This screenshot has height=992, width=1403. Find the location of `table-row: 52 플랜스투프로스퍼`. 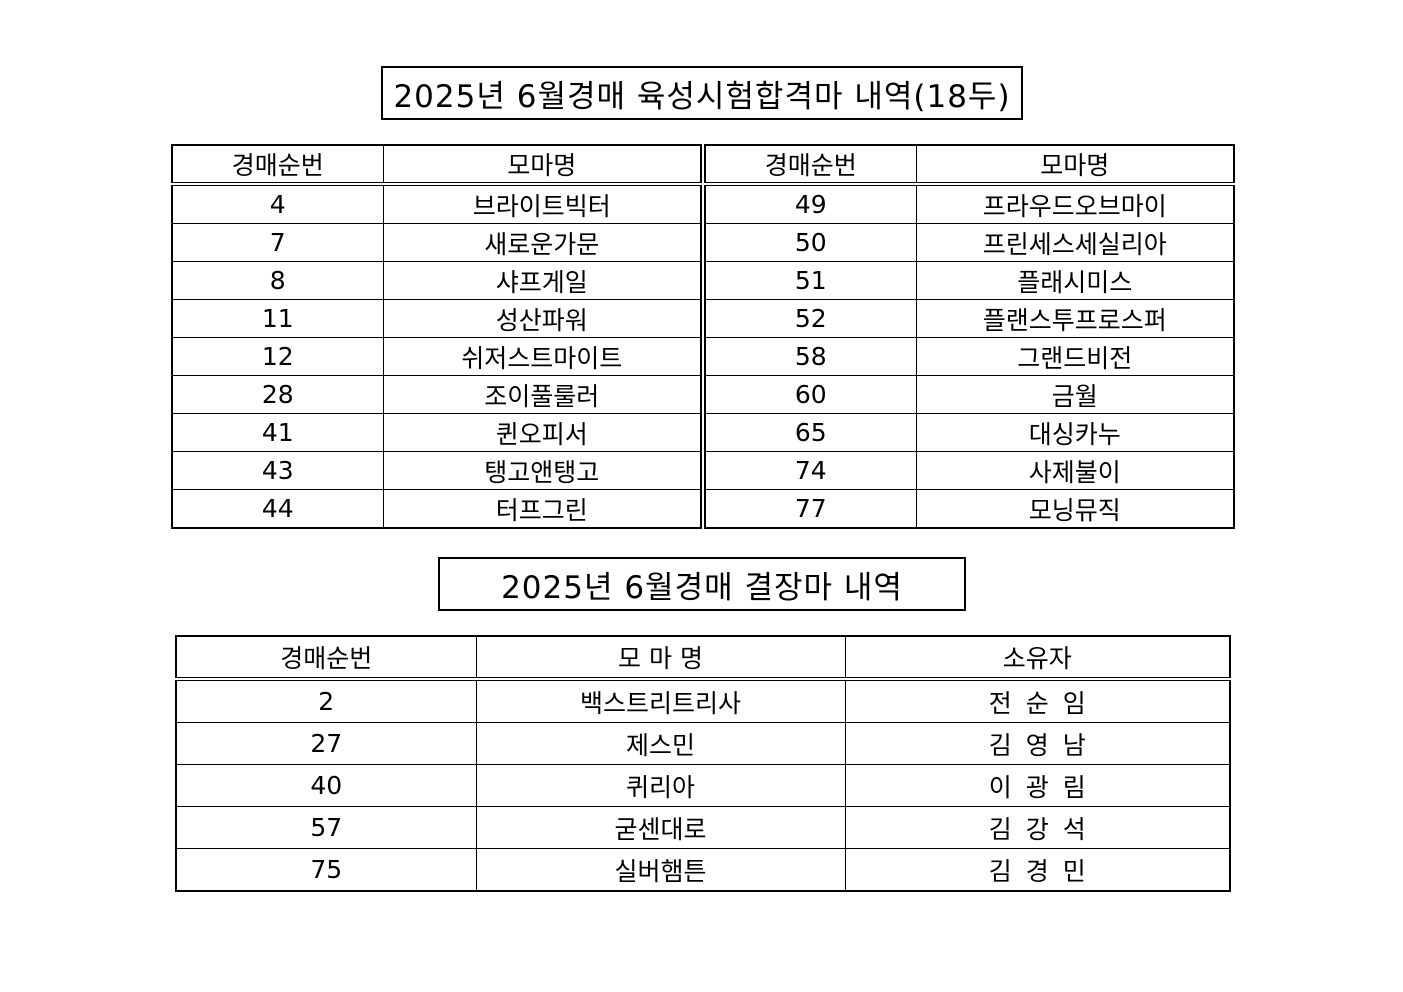

table-row: 52 플랜스투프로스퍼 is located at coordinates (969, 318).